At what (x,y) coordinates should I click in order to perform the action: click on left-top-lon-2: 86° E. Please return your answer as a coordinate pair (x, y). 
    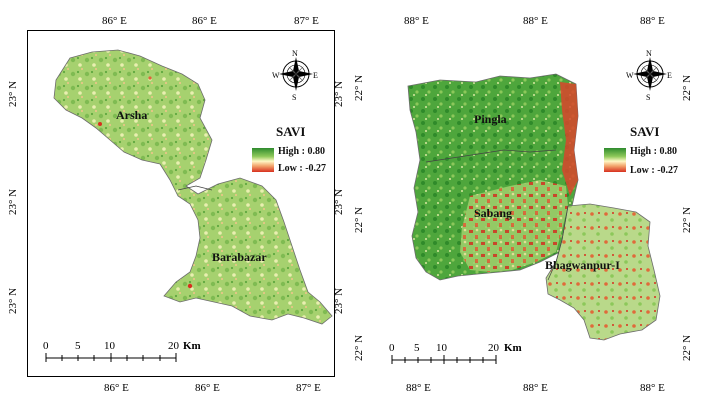
    Looking at the image, I should click on (204, 21).